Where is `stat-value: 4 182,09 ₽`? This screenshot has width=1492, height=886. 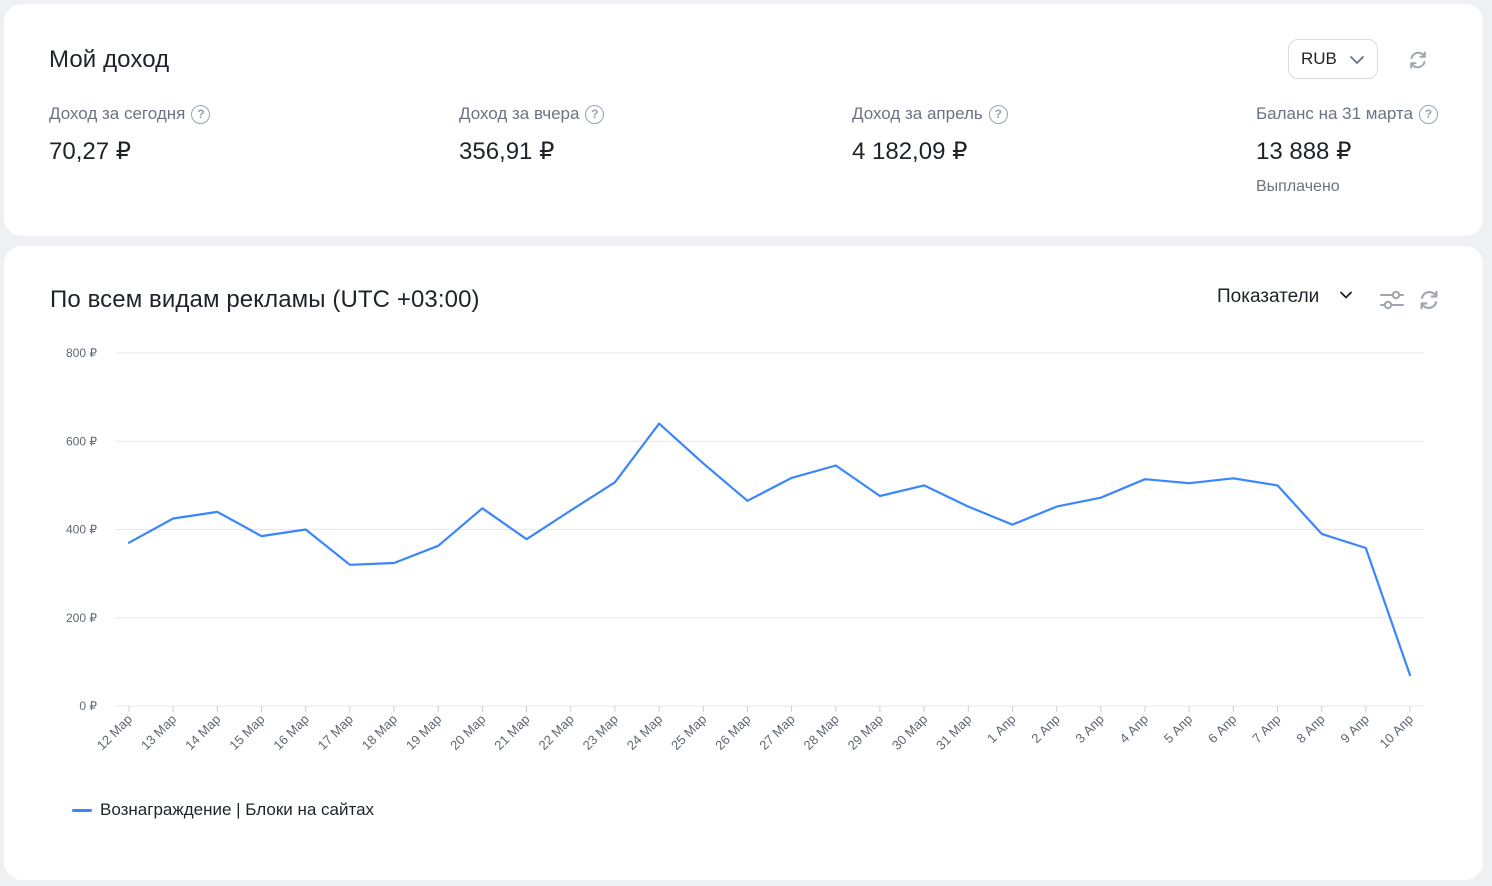 stat-value: 4 182,09 ₽ is located at coordinates (910, 151).